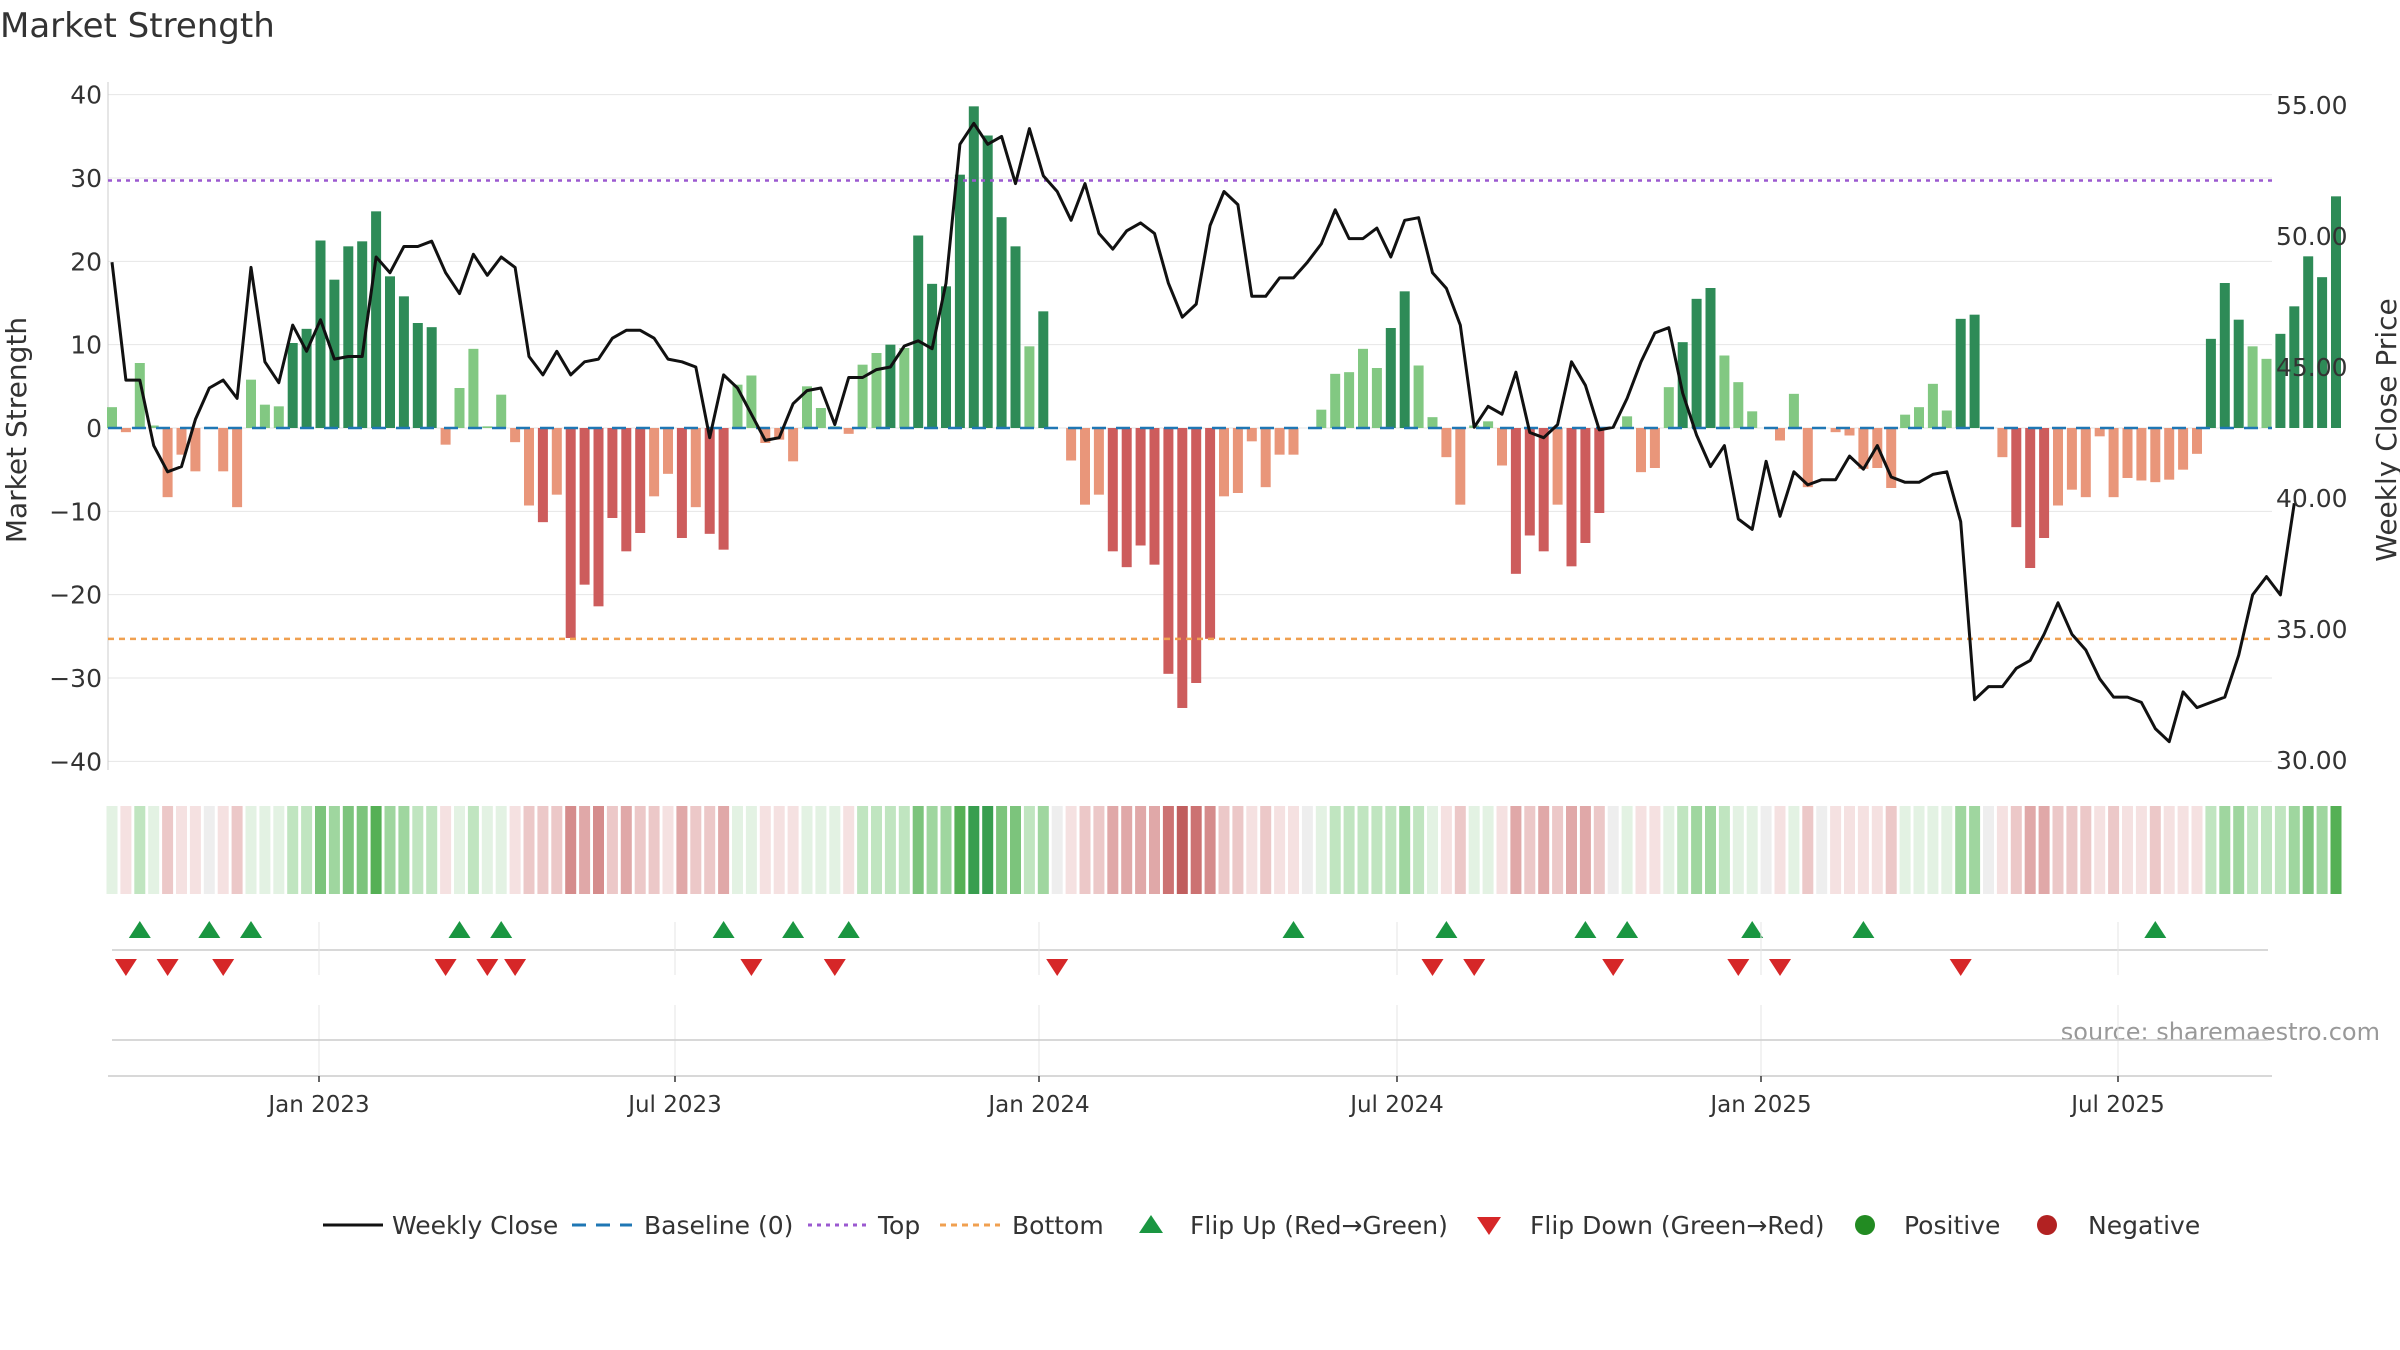 The height and width of the screenshot is (1350, 2400). What do you see at coordinates (1489, 1226) in the screenshot?
I see `legend-swatch-flip-down` at bounding box center [1489, 1226].